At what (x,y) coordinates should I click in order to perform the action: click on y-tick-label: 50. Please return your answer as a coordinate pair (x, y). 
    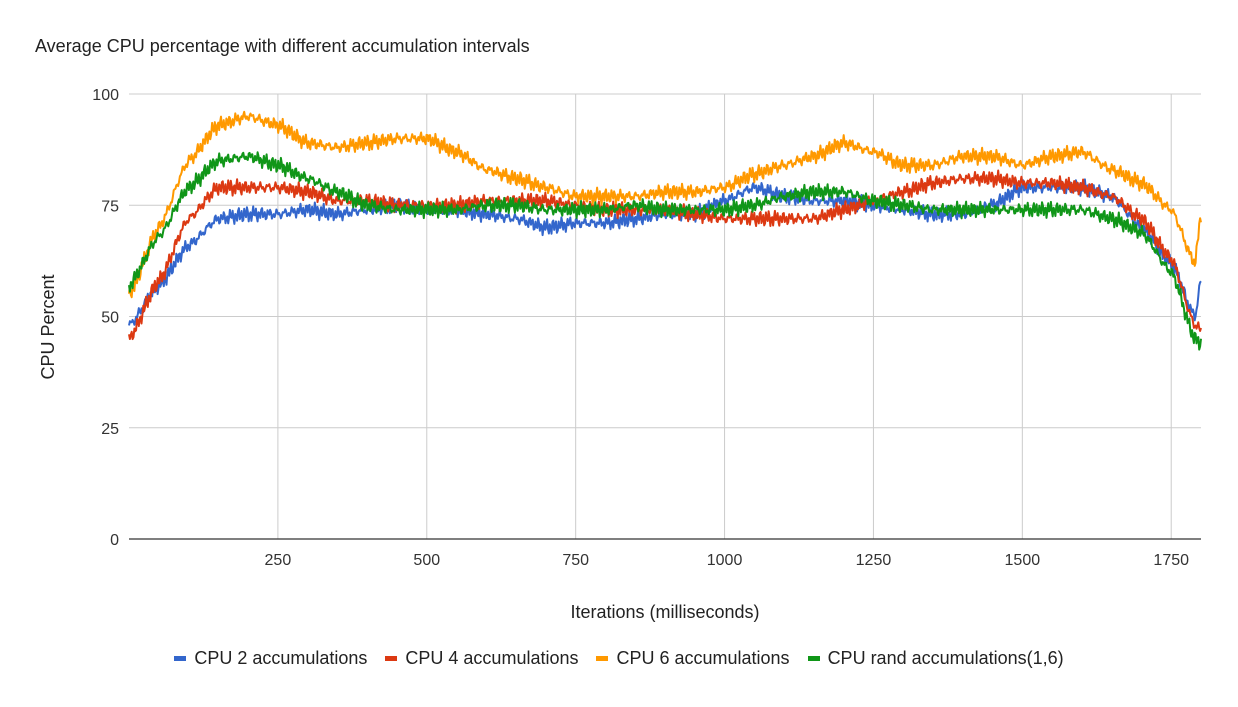
    Looking at the image, I should click on (110, 318).